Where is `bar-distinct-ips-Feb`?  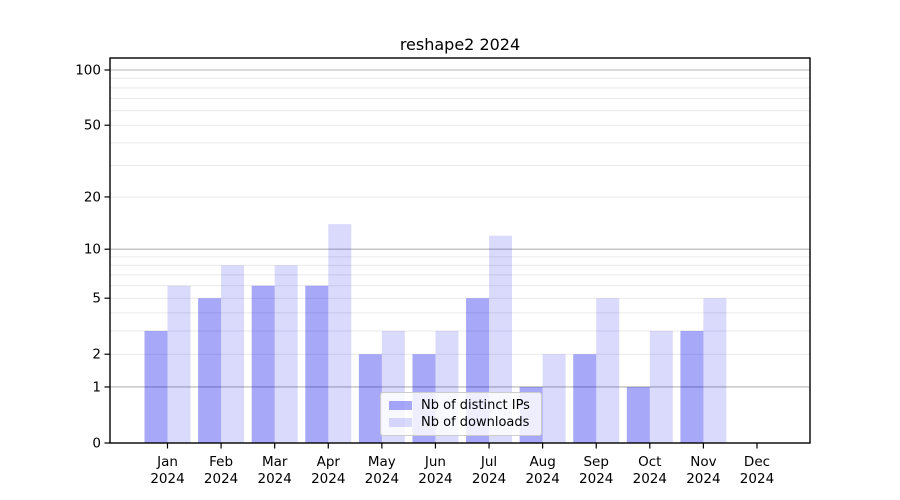 bar-distinct-ips-Feb is located at coordinates (210, 370).